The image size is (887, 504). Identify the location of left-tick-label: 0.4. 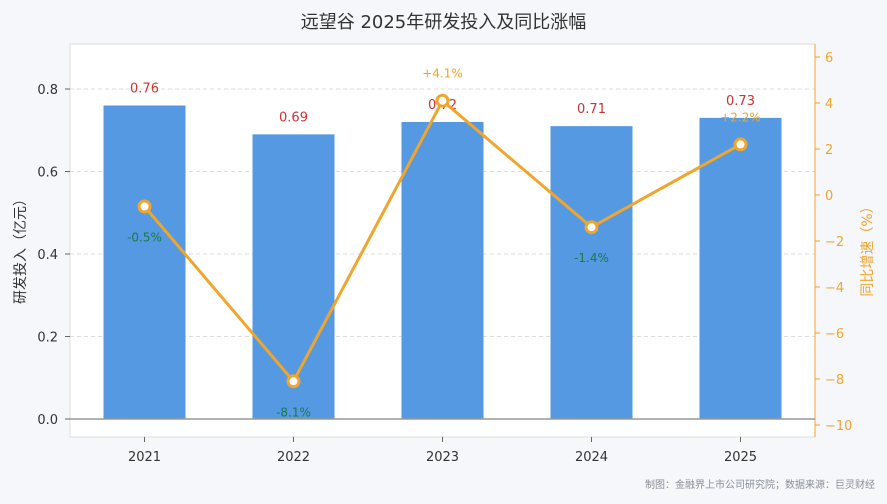
(47, 255).